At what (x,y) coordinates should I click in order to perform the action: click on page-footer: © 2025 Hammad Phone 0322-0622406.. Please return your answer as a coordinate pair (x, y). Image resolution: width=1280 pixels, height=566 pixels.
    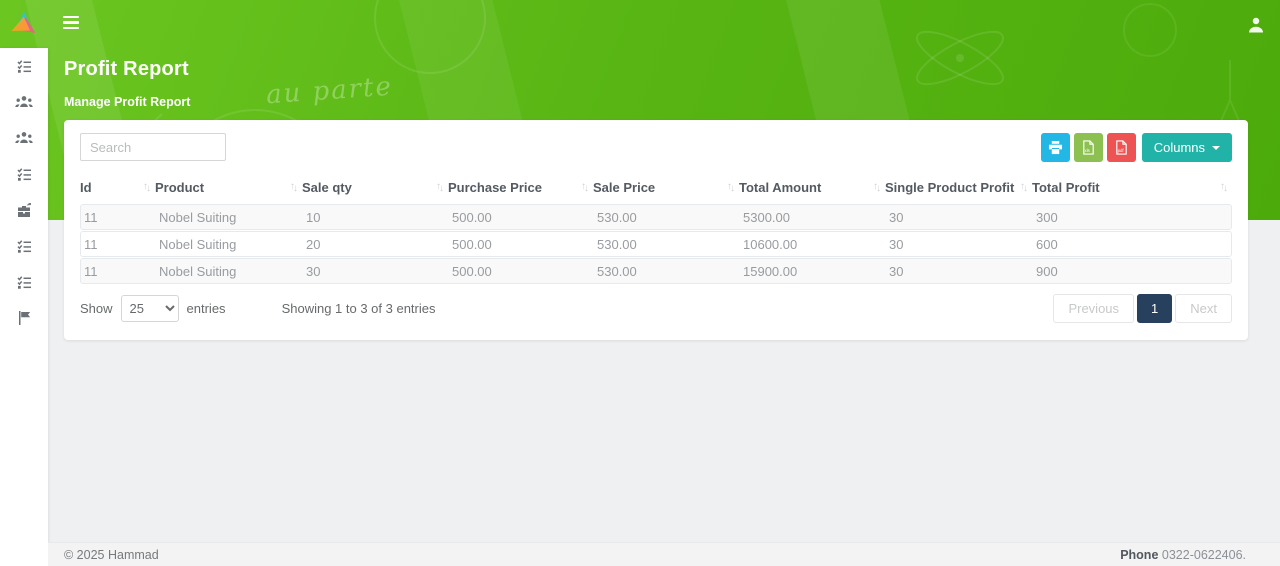
    Looking at the image, I should click on (664, 554).